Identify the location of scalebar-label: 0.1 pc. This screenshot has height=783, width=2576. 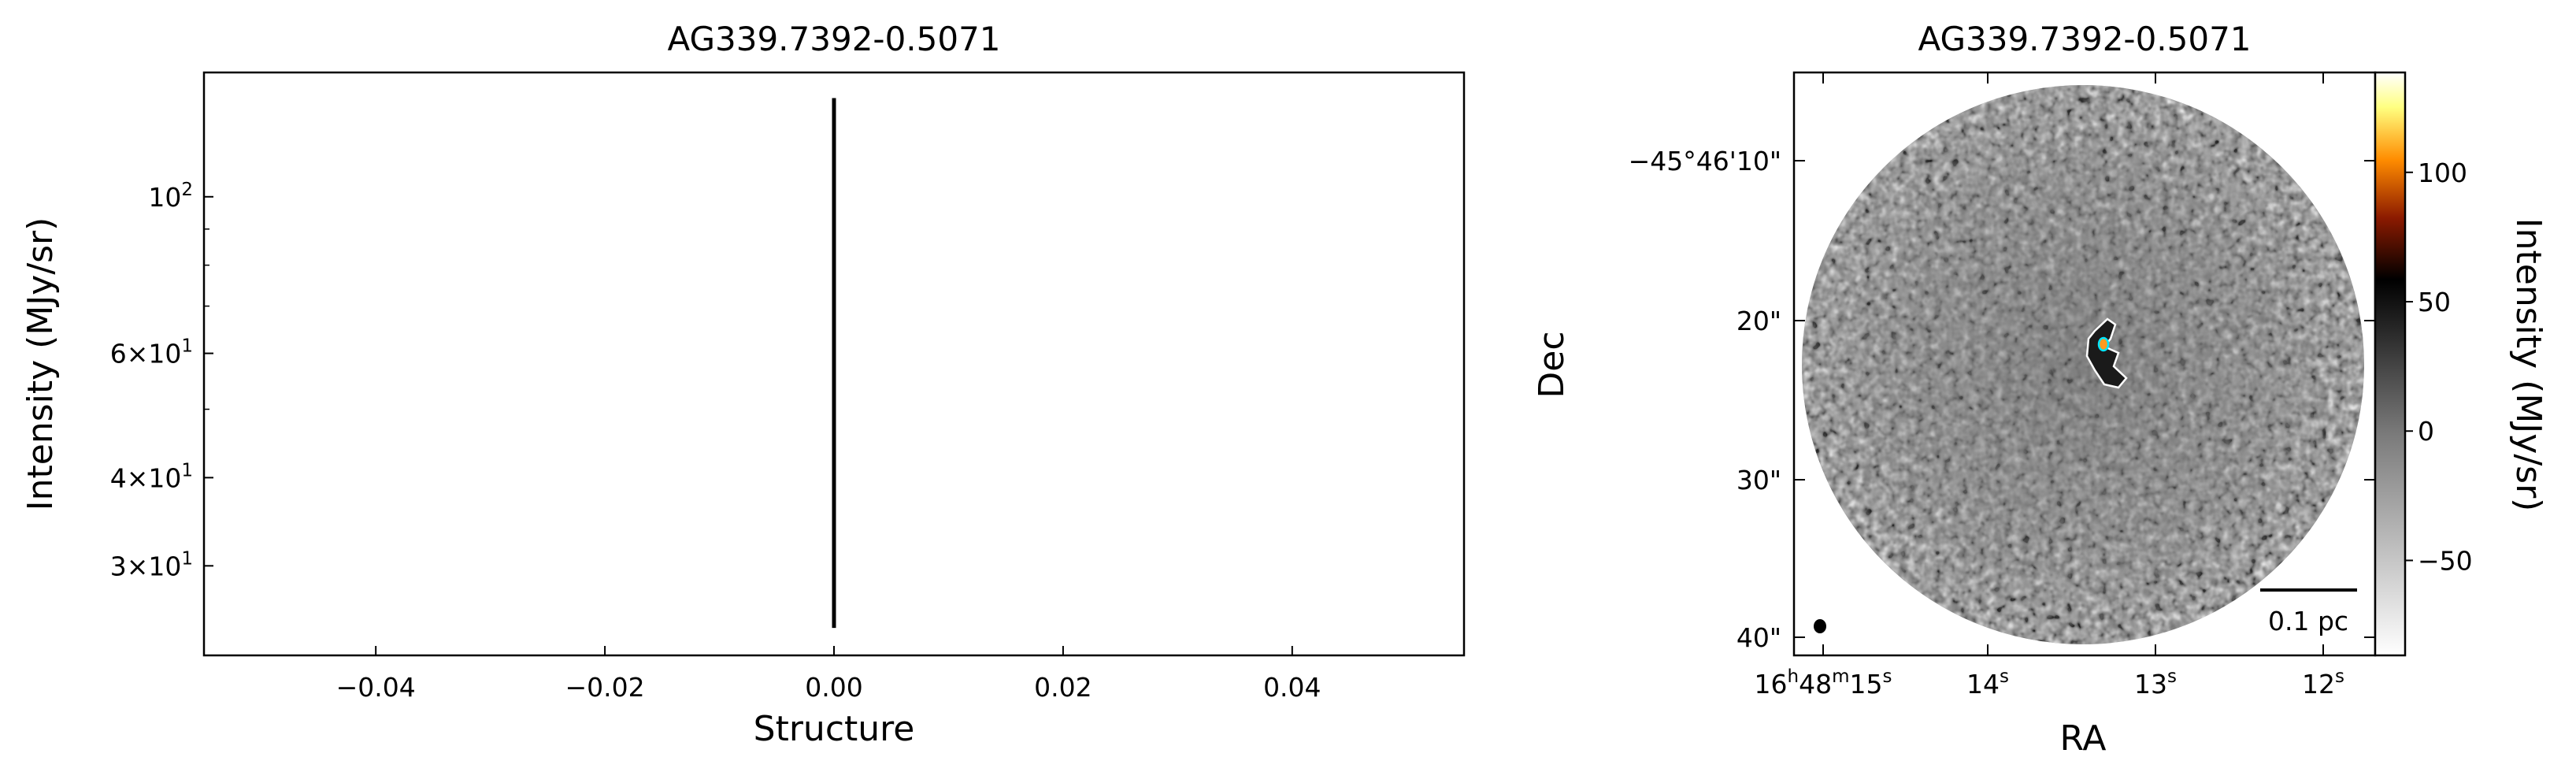
(2308, 621).